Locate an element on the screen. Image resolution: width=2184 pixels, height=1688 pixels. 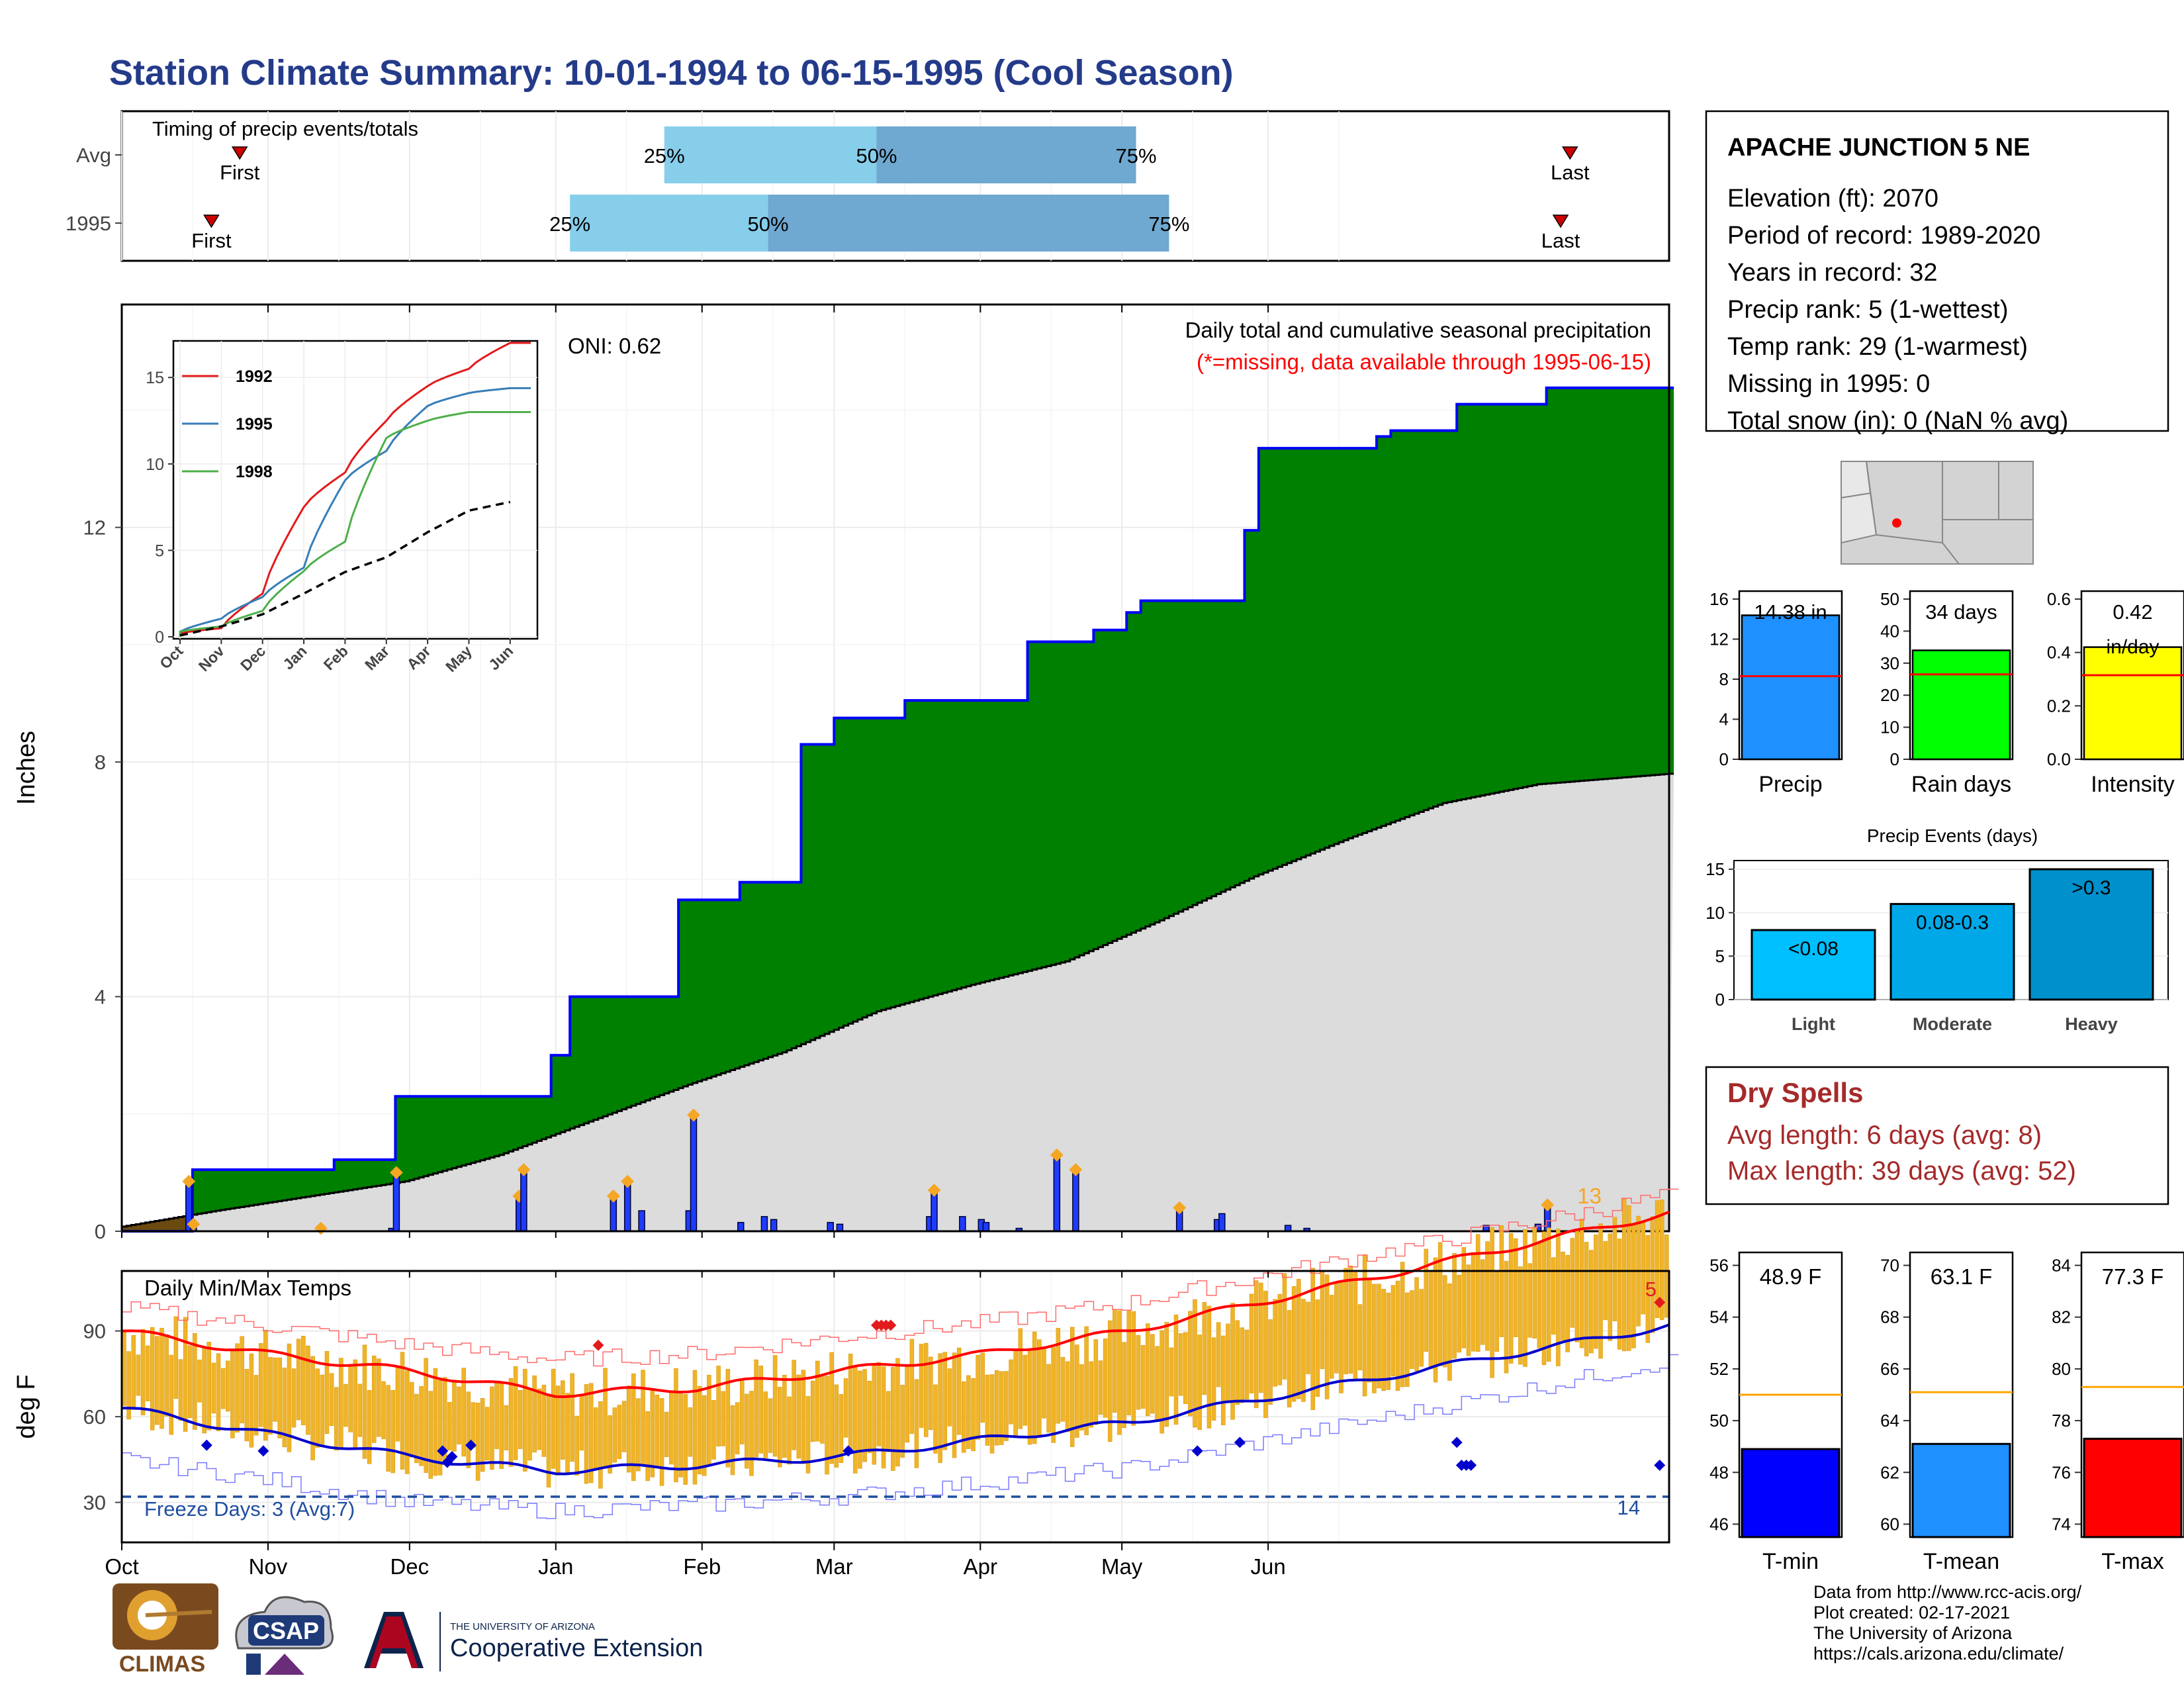
events-title: Precip Events (days) is located at coordinates (1952, 835).